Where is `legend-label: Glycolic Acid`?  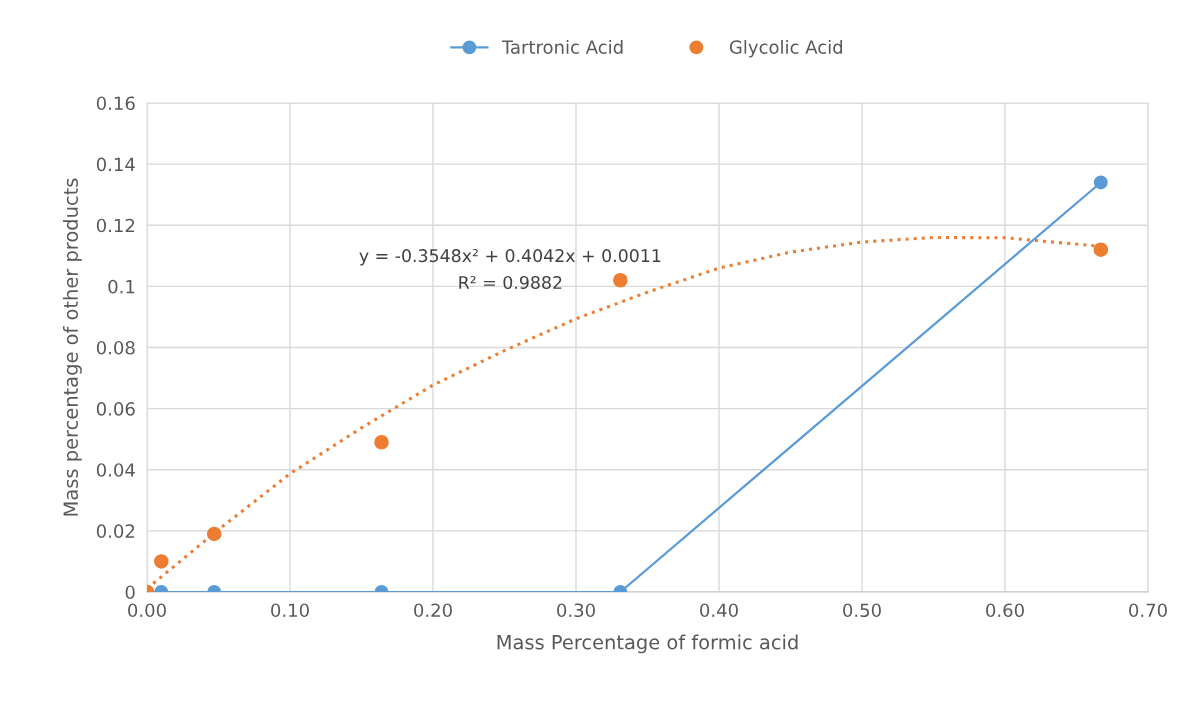 legend-label: Glycolic Acid is located at coordinates (786, 48).